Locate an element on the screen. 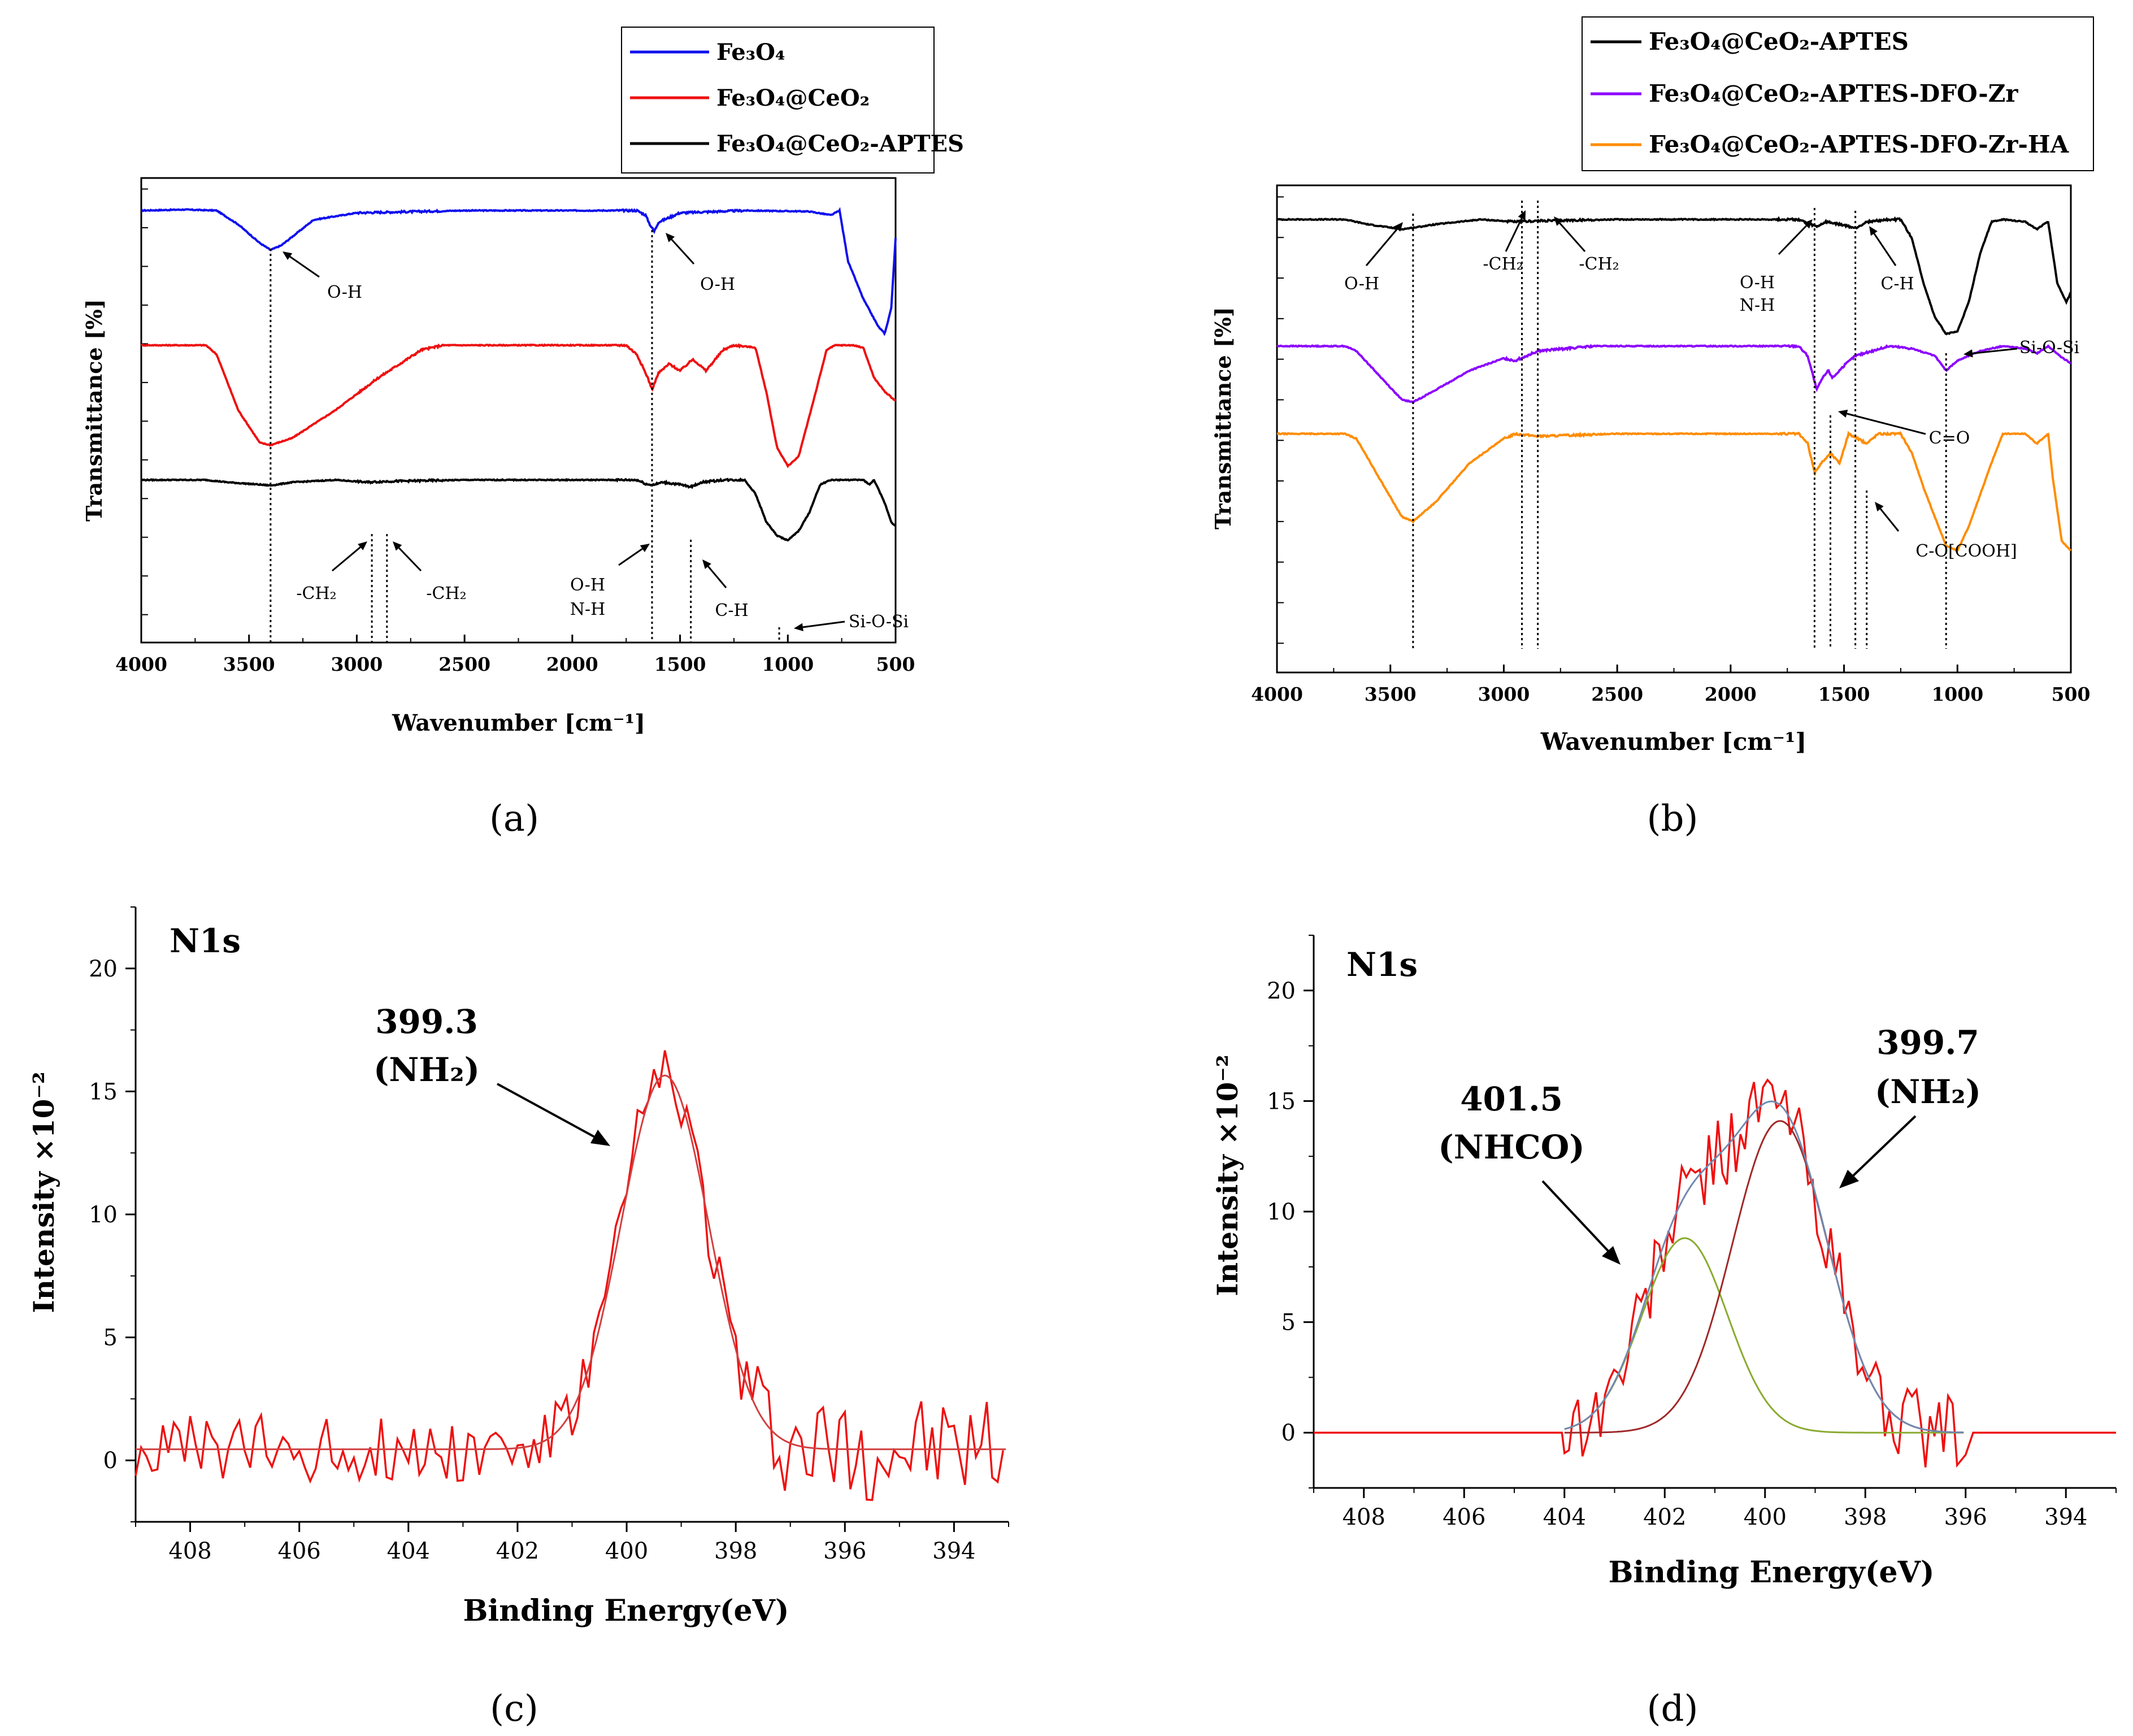 This screenshot has height=1736, width=2133. panel-b-annot-oh: O-H is located at coordinates (1361, 284).